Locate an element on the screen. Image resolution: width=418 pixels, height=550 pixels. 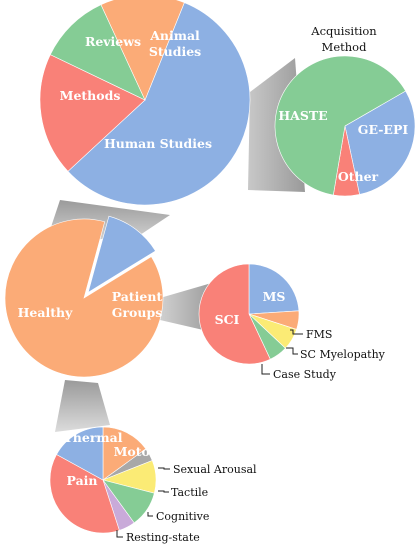
acquisition-title-line1: Acquisition is located at coordinates (343, 31).